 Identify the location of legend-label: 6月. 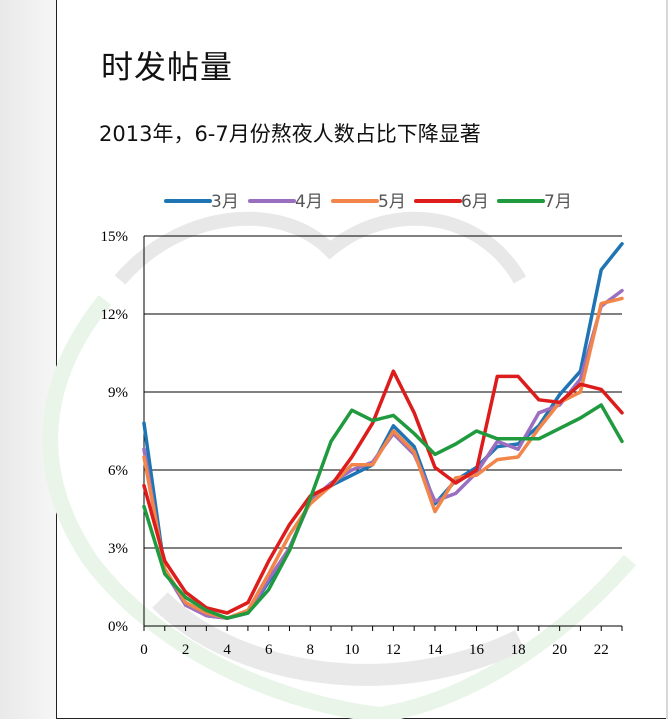
(475, 202).